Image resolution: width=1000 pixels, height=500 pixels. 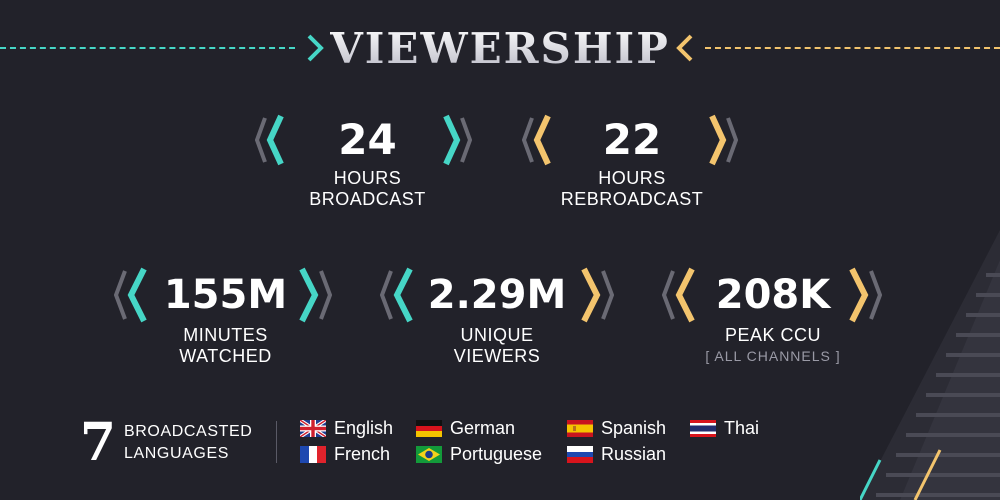 What do you see at coordinates (703, 428) in the screenshot?
I see `thailand-flag-icon` at bounding box center [703, 428].